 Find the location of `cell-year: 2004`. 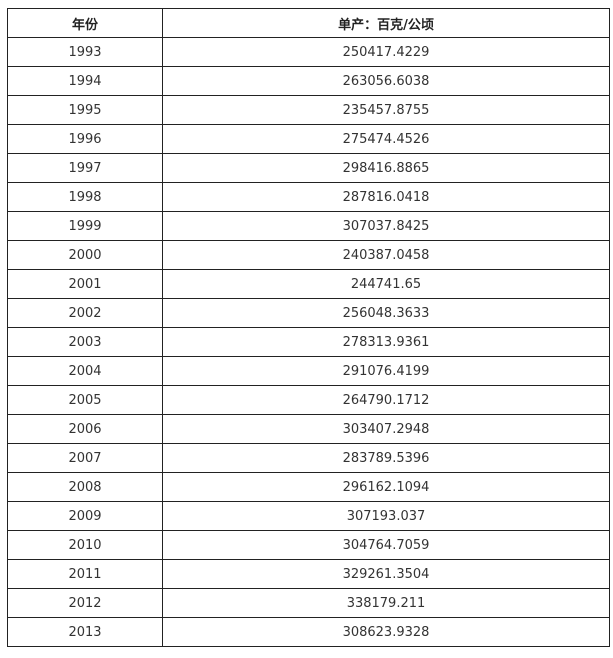

cell-year: 2004 is located at coordinates (85, 371).